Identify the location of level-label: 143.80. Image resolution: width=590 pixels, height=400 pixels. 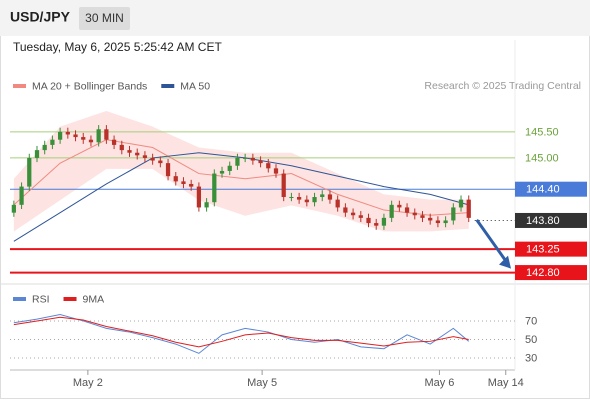
(543, 221).